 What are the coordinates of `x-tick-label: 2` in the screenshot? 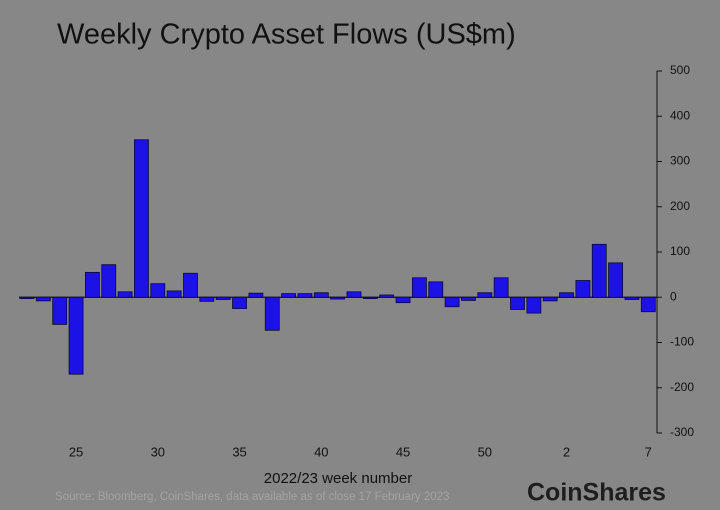 It's located at (566, 451).